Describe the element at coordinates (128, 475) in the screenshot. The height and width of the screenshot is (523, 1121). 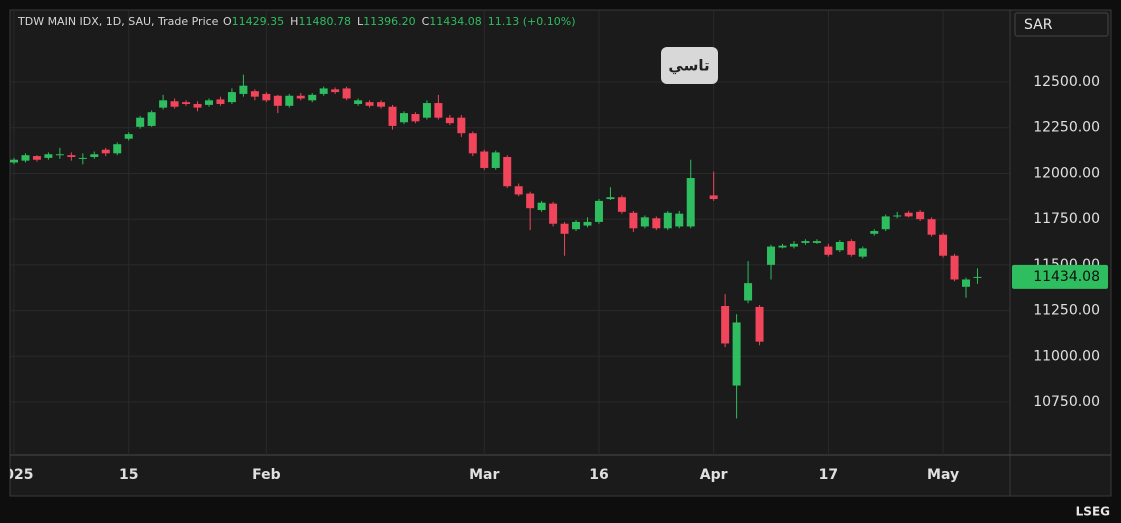
I see `x-tick-label: 15` at that location.